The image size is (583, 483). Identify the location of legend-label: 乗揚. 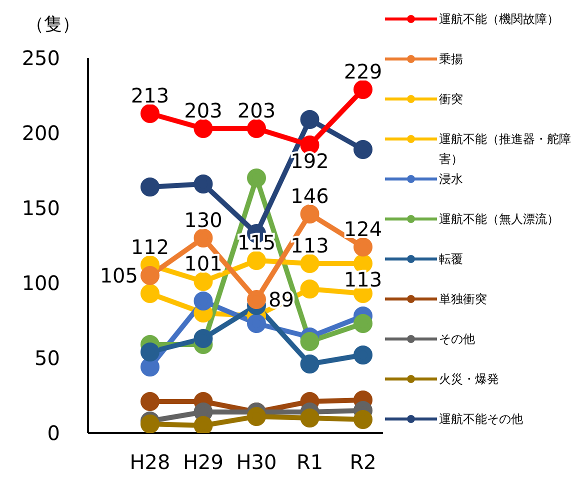
(451, 59).